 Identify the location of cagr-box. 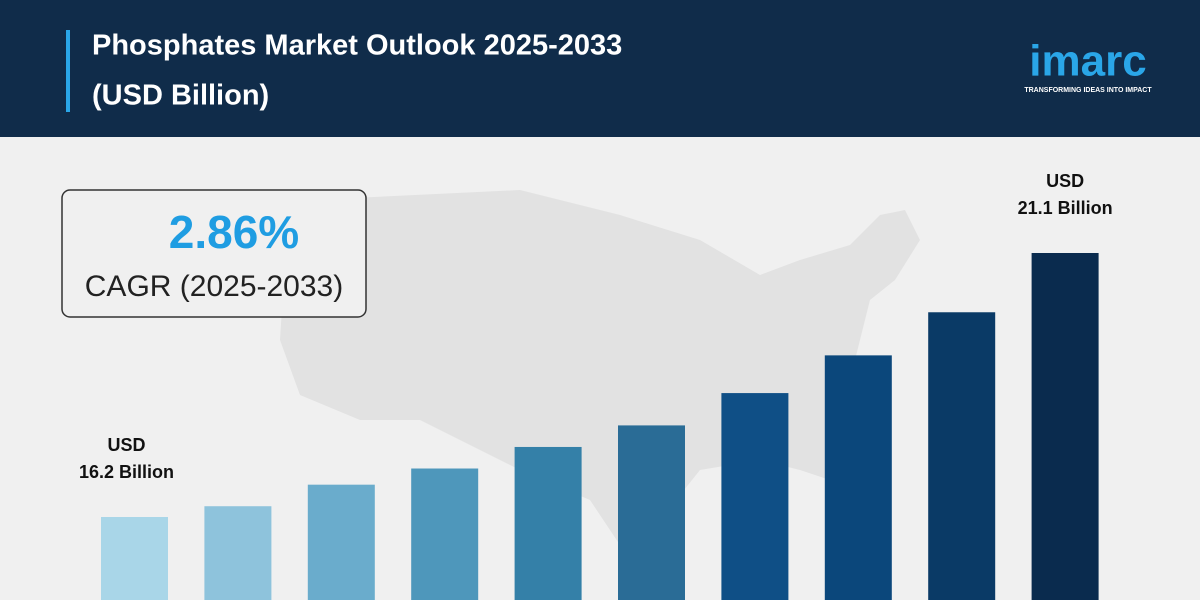
(214, 253).